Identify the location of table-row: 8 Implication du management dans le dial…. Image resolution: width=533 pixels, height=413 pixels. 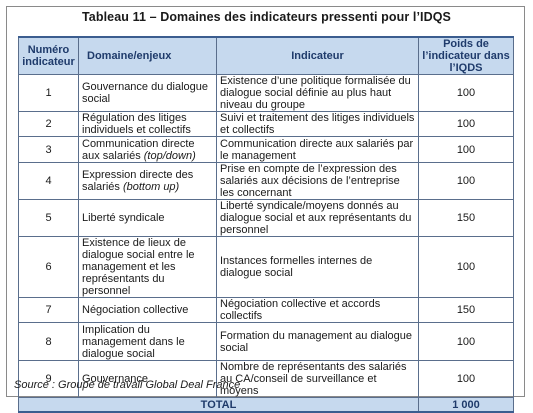
(266, 341).